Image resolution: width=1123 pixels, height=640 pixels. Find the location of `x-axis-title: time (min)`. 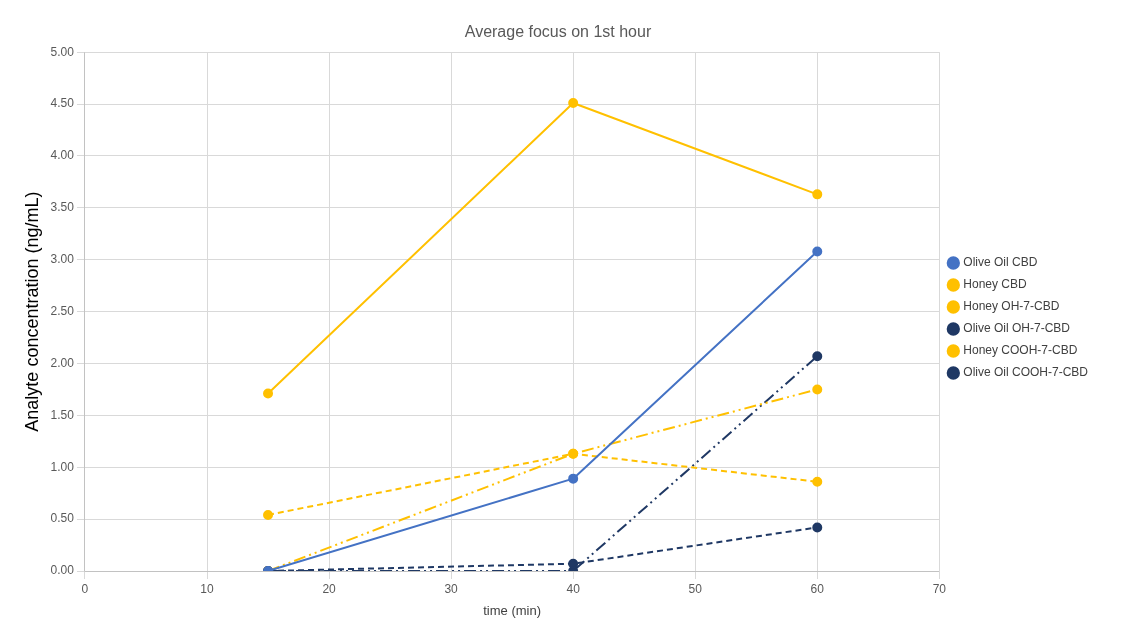

x-axis-title: time (min) is located at coordinates (512, 610).